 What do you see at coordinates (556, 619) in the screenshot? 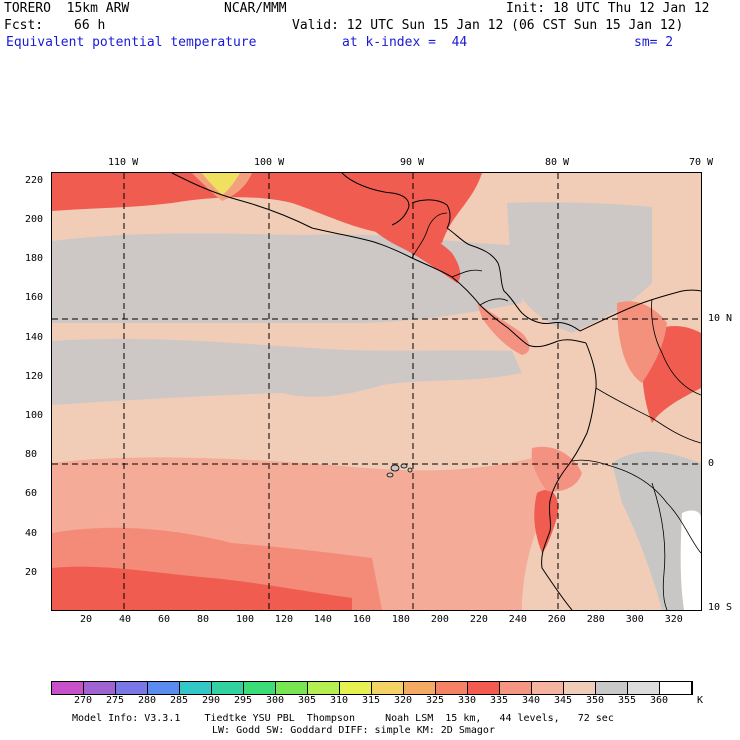
I see `x-tick: 260` at bounding box center [556, 619].